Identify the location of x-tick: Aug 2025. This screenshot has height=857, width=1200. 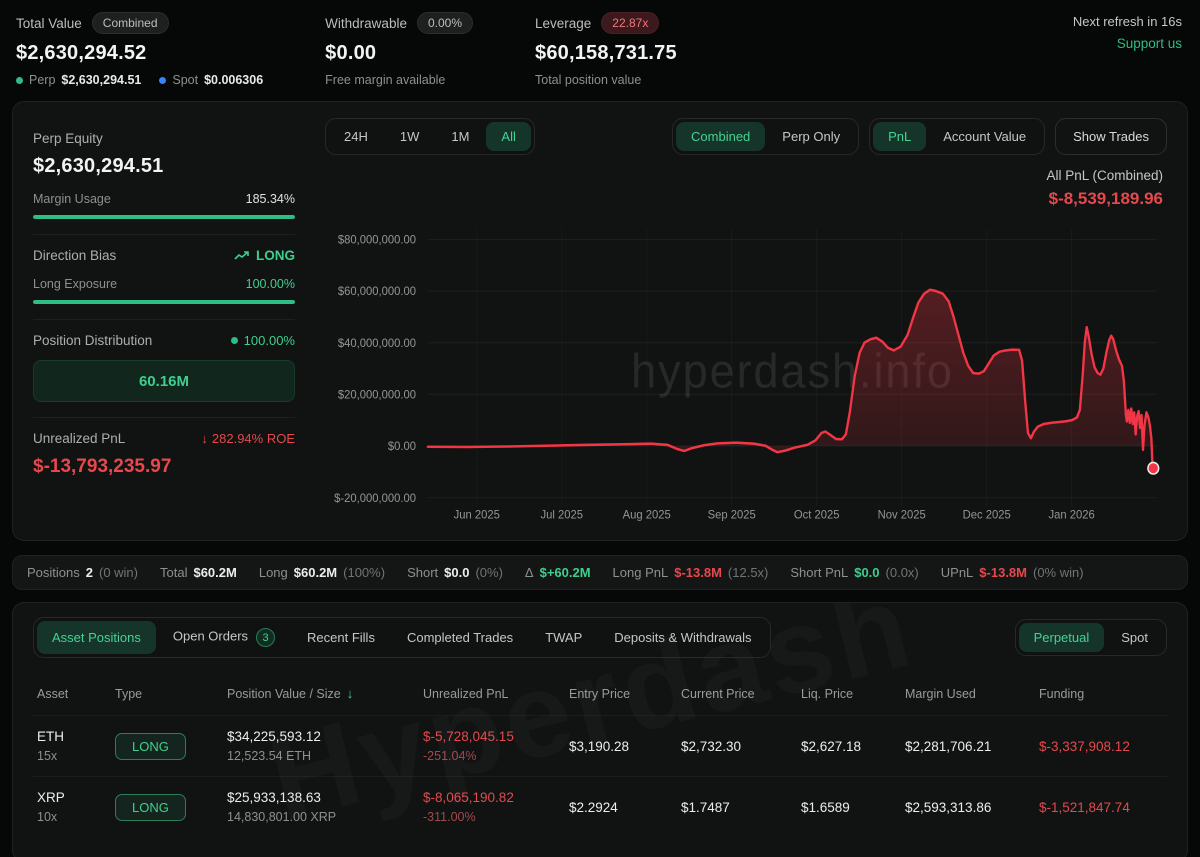
(647, 514).